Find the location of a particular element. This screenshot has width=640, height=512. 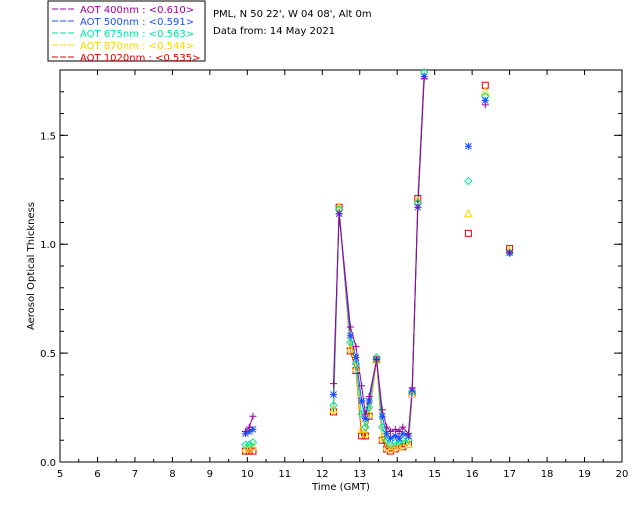

station-info: PML, N 50 22', W 04 08', Alt 0m is located at coordinates (292, 14).